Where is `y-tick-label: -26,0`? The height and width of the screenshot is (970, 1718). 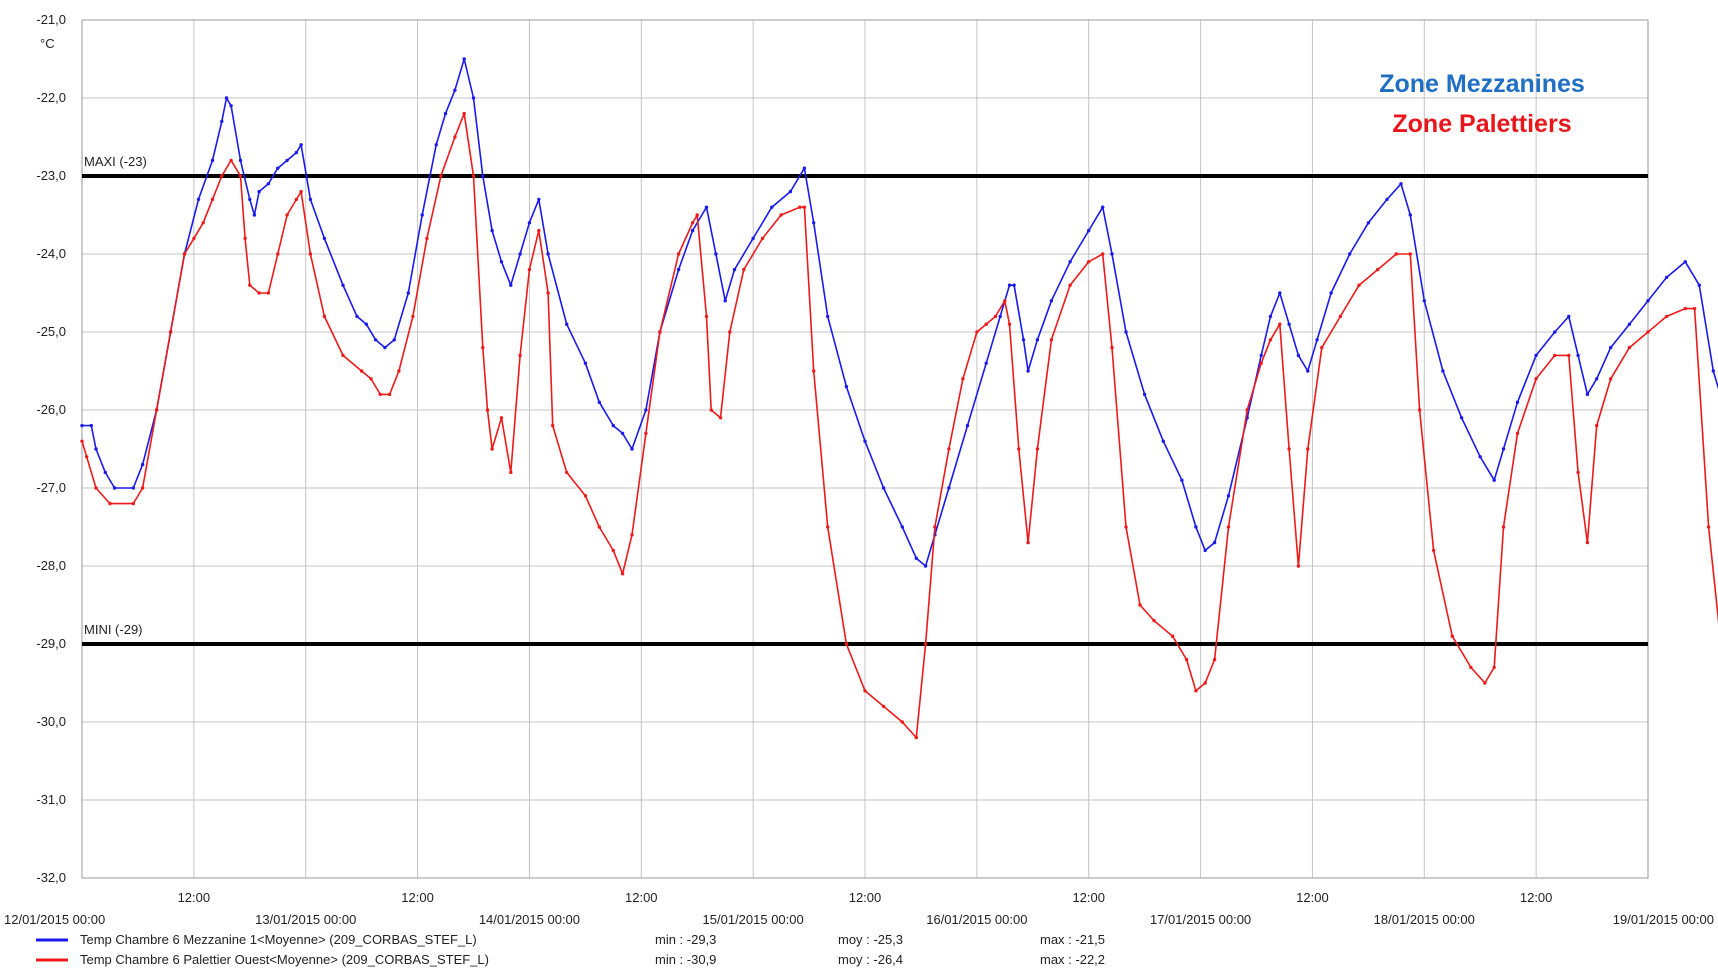 y-tick-label: -26,0 is located at coordinates (51, 409).